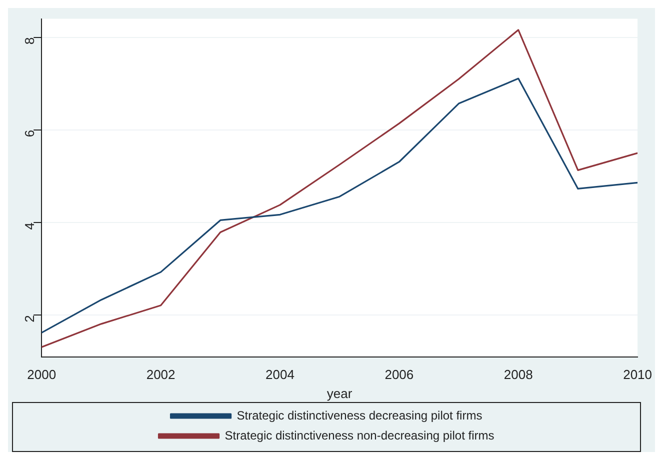 This screenshot has width=663, height=460. Describe the element at coordinates (30, 41) in the screenshot. I see `y-tick-label: 8` at that location.